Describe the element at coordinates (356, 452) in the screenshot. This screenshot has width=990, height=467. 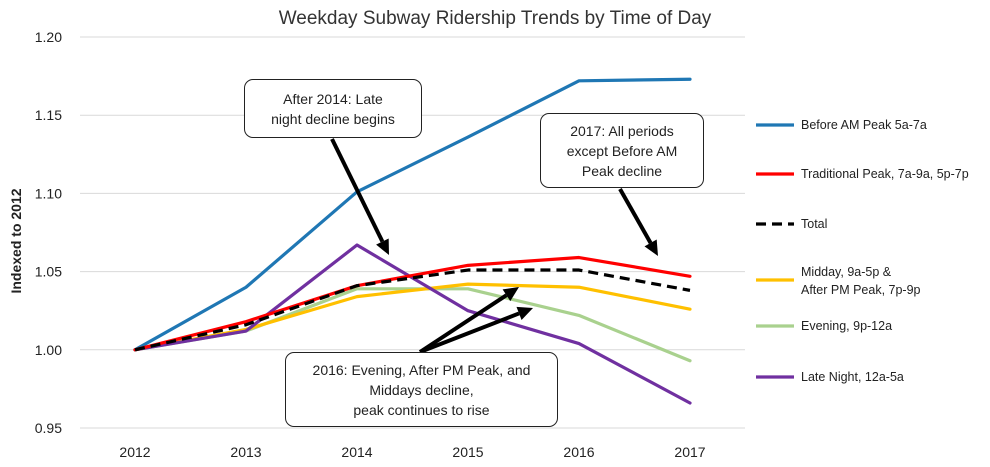
I see `x-tick-label: 2014` at that location.